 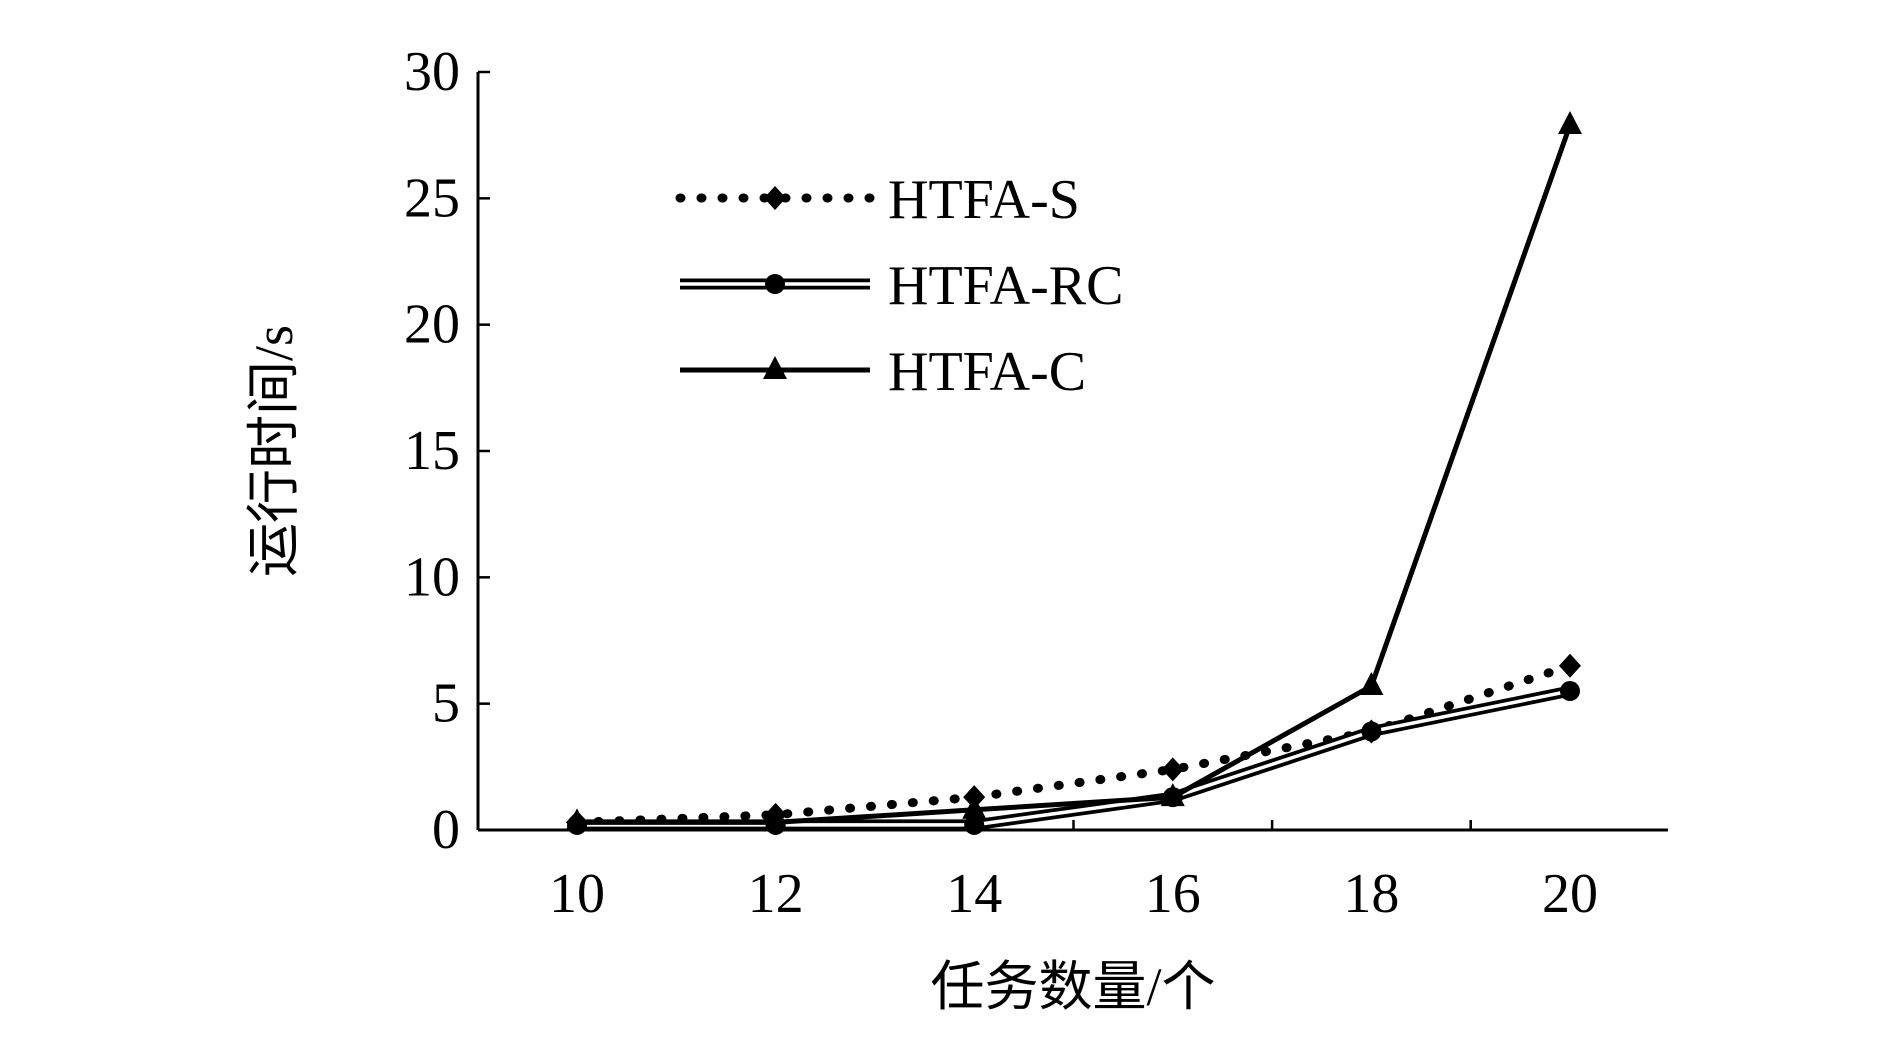 I want to click on y-axis-label: 运行时间/s, so click(x=274, y=451).